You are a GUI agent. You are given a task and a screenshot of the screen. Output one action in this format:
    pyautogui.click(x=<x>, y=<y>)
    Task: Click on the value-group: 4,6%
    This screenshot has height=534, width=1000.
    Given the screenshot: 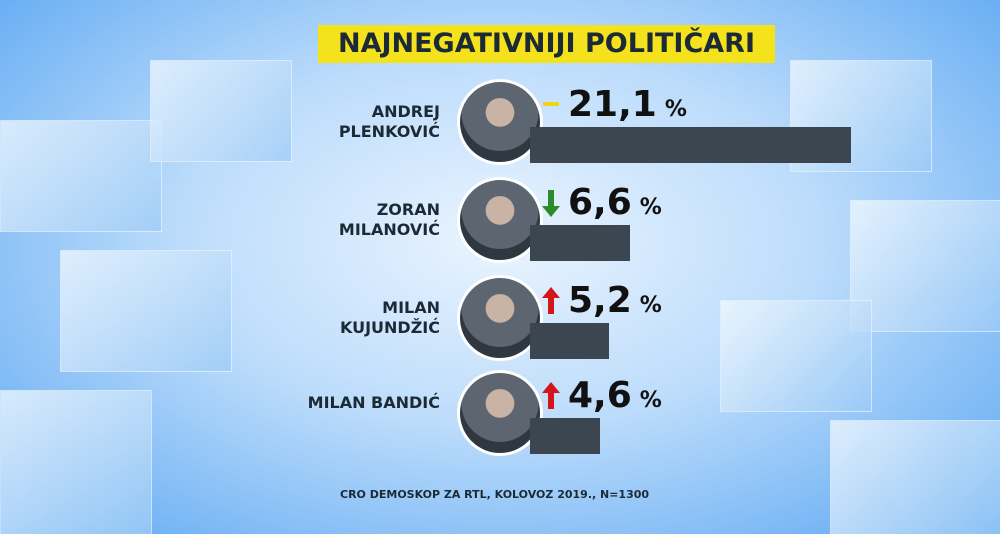 What is the action you would take?
    pyautogui.click(x=601, y=395)
    